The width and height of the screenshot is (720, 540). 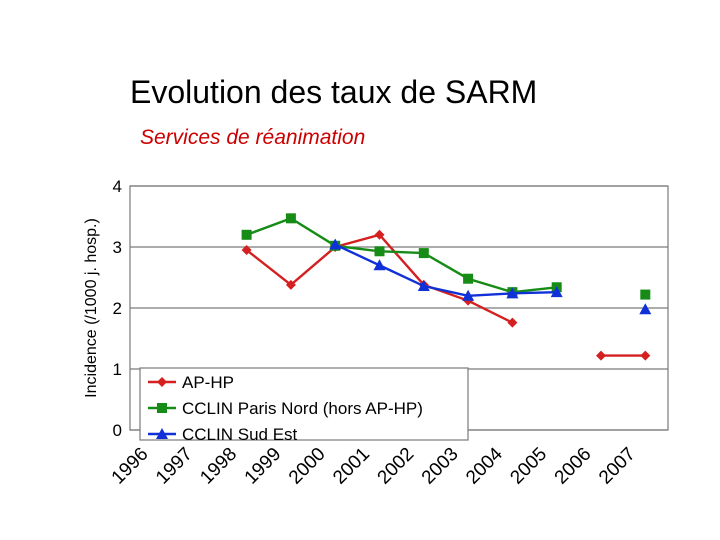 I want to click on x-tick-label: 2001, so click(x=351, y=466).